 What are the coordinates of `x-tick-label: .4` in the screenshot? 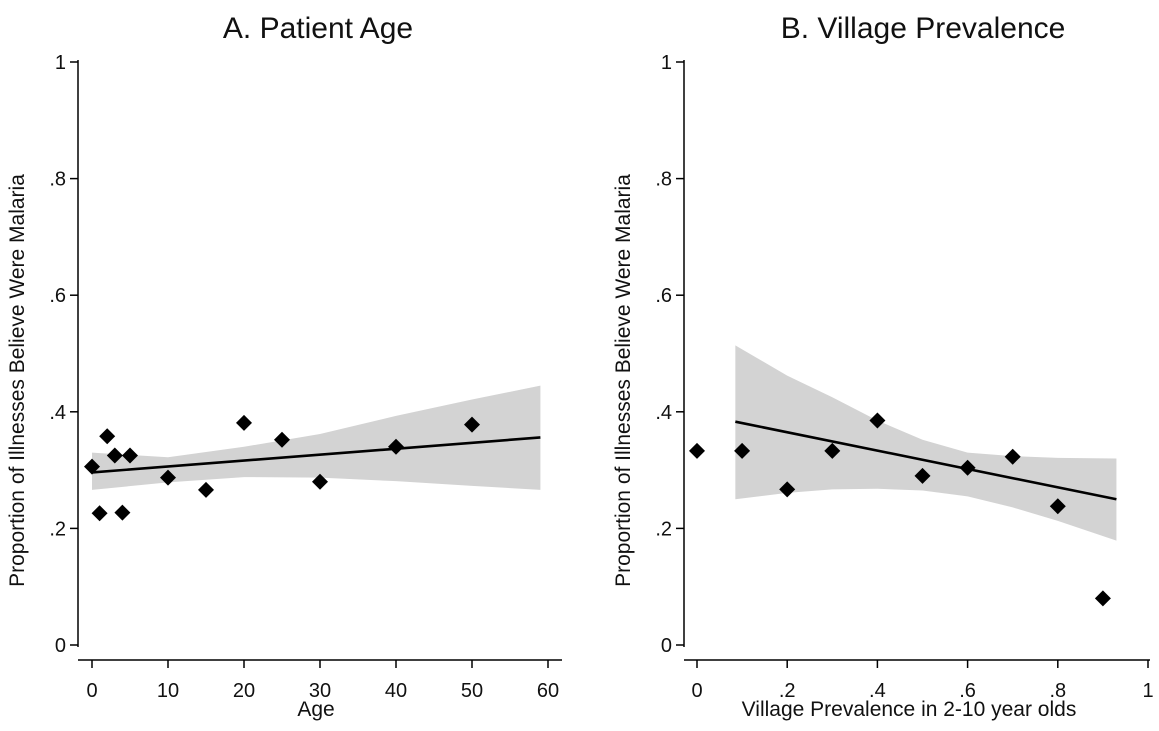 It's located at (877, 691).